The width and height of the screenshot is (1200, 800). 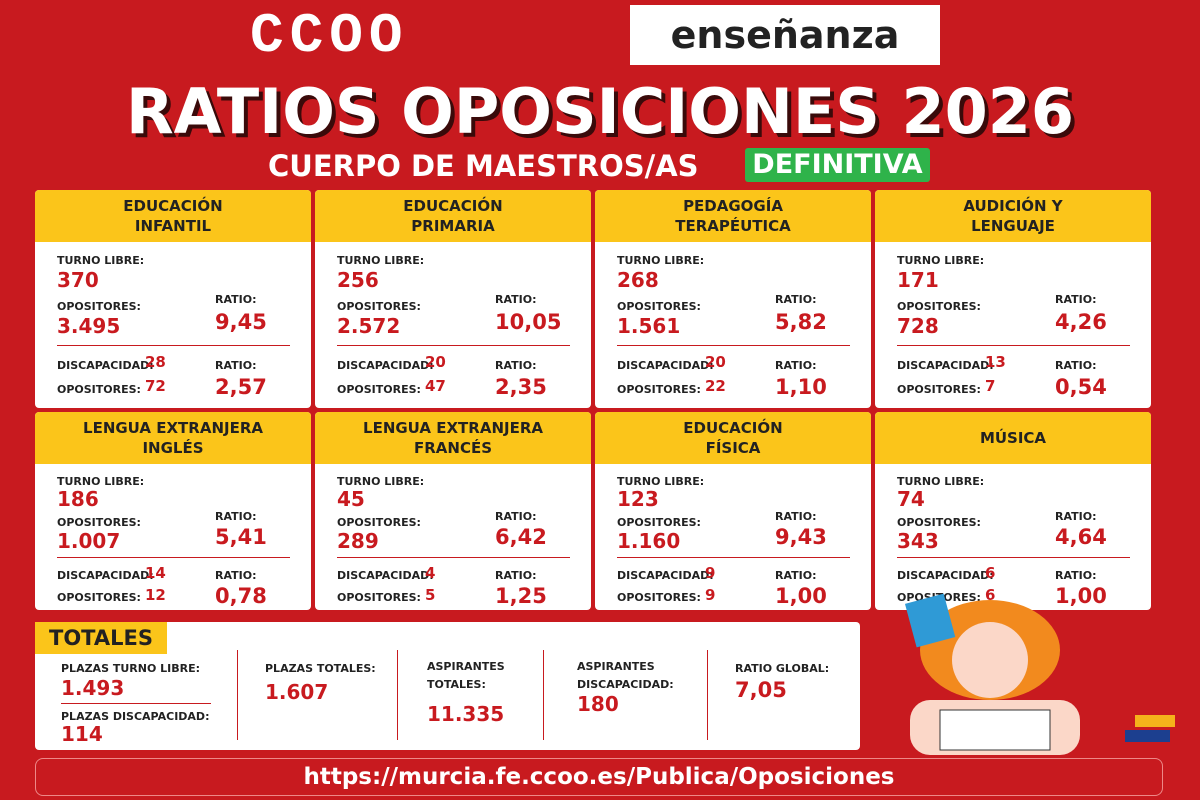 What do you see at coordinates (521, 387) in the screenshot?
I see `value: 2,35` at bounding box center [521, 387].